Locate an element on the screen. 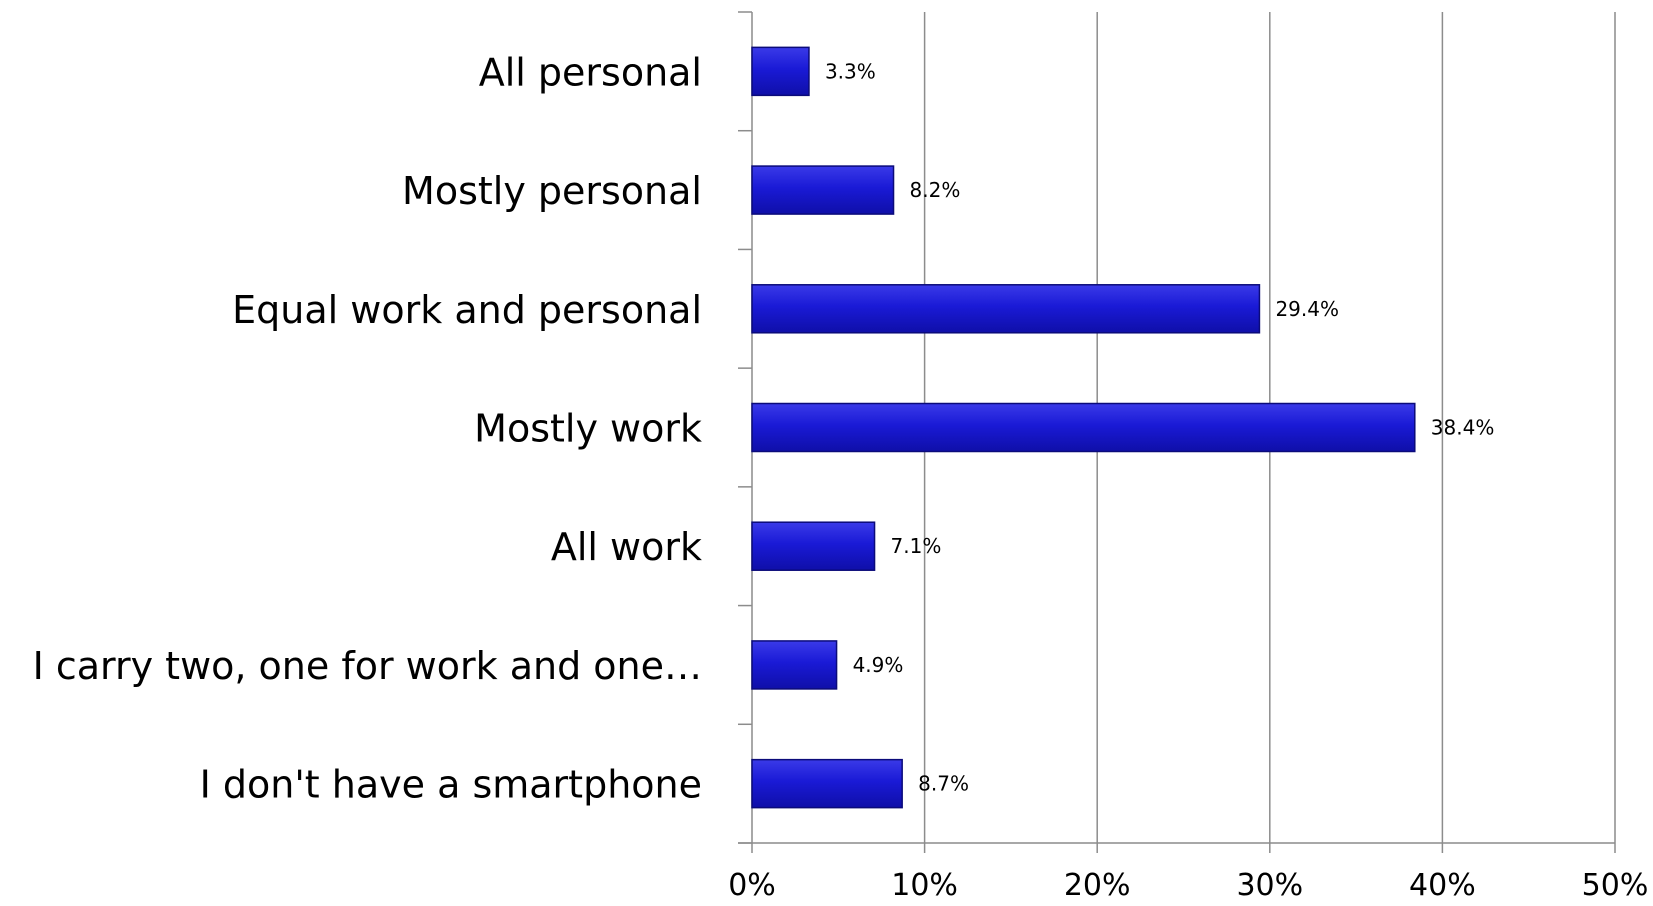 Image resolution: width=1653 pixels, height=906 pixels. category-label: All work is located at coordinates (626, 547).